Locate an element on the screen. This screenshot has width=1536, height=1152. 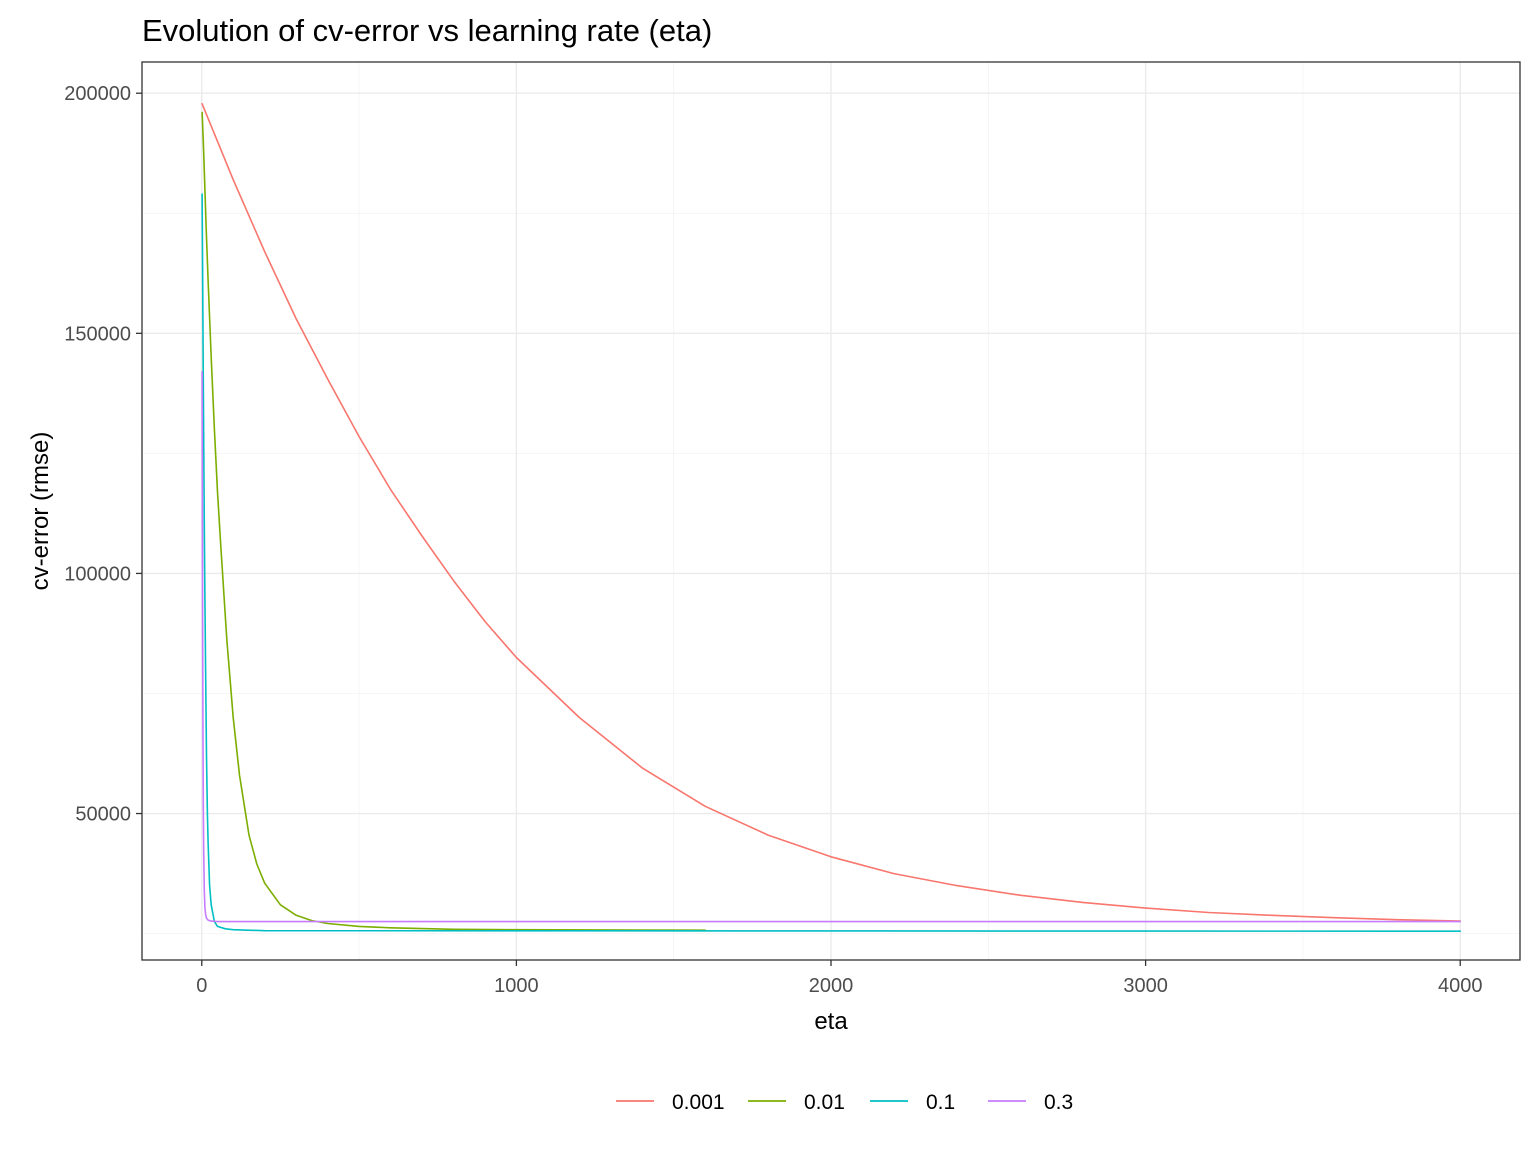
legend-label-0.1: 0.1 is located at coordinates (940, 1102).